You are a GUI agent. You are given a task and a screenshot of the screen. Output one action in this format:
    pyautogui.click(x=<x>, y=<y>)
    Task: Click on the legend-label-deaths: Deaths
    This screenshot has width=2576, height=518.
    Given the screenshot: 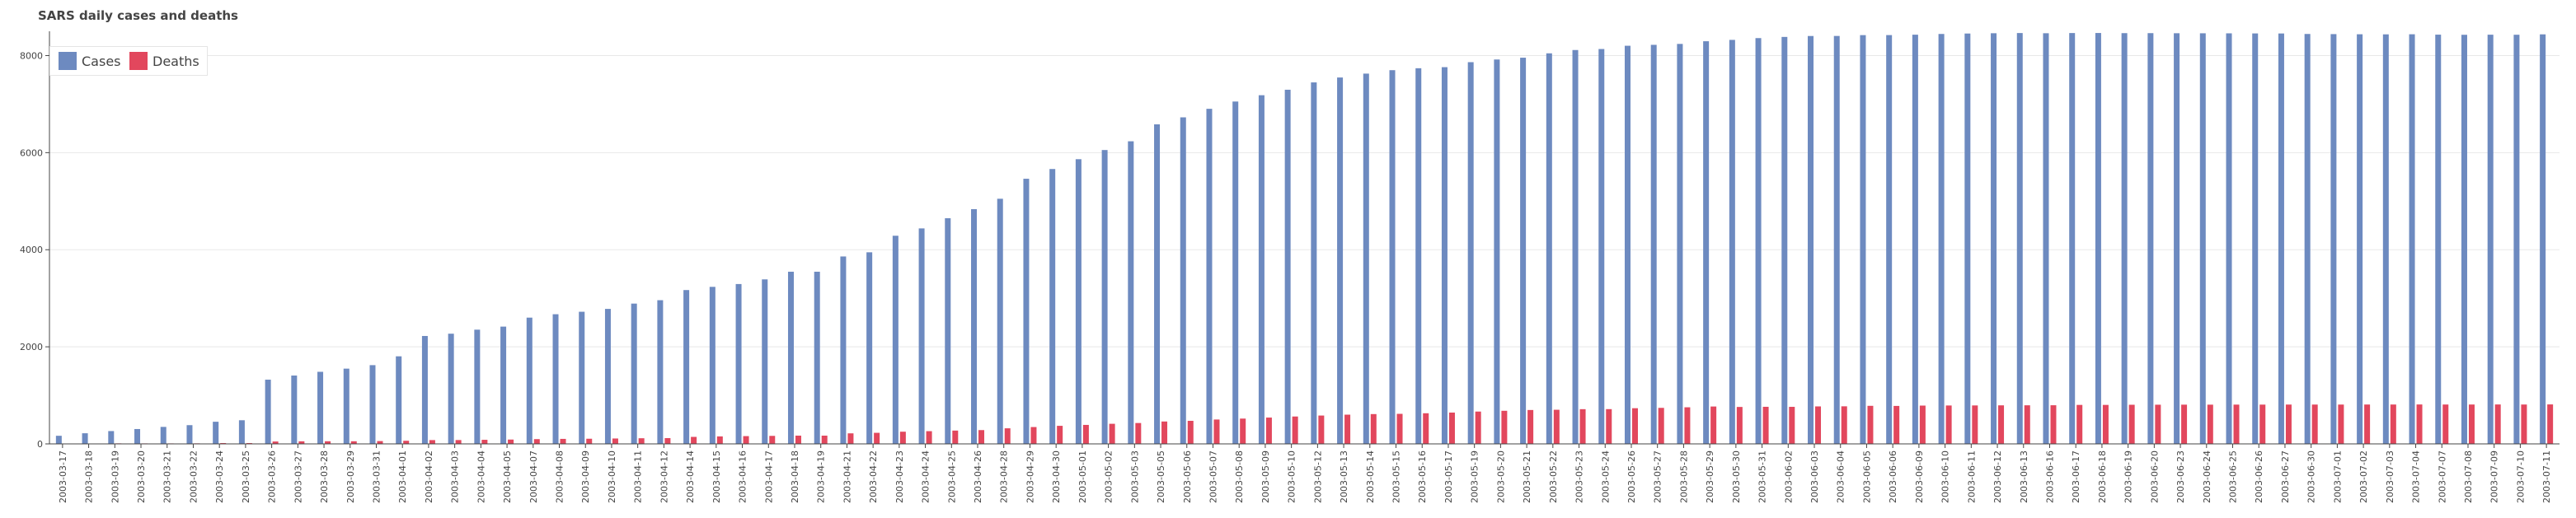 What is the action you would take?
    pyautogui.click(x=176, y=61)
    